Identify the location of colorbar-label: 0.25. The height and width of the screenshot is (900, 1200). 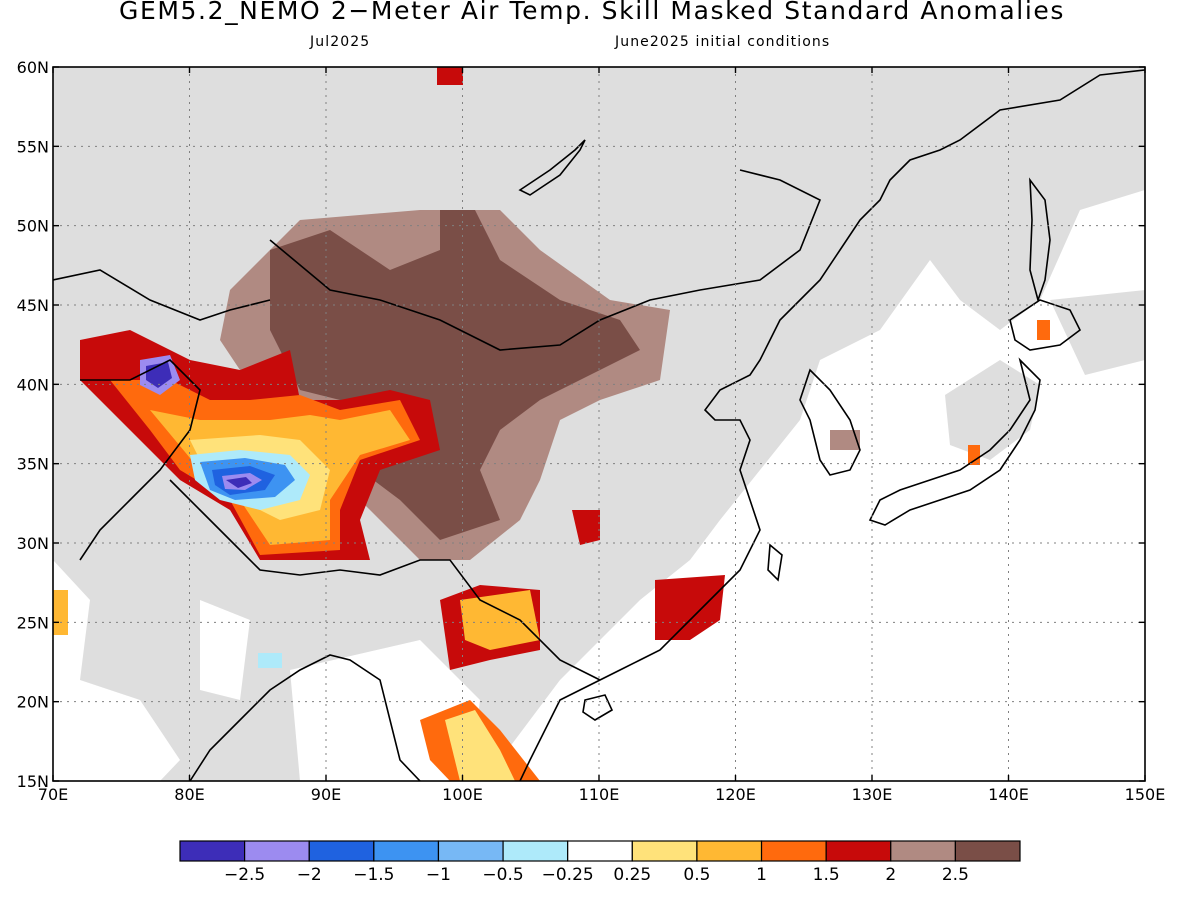
(632, 875).